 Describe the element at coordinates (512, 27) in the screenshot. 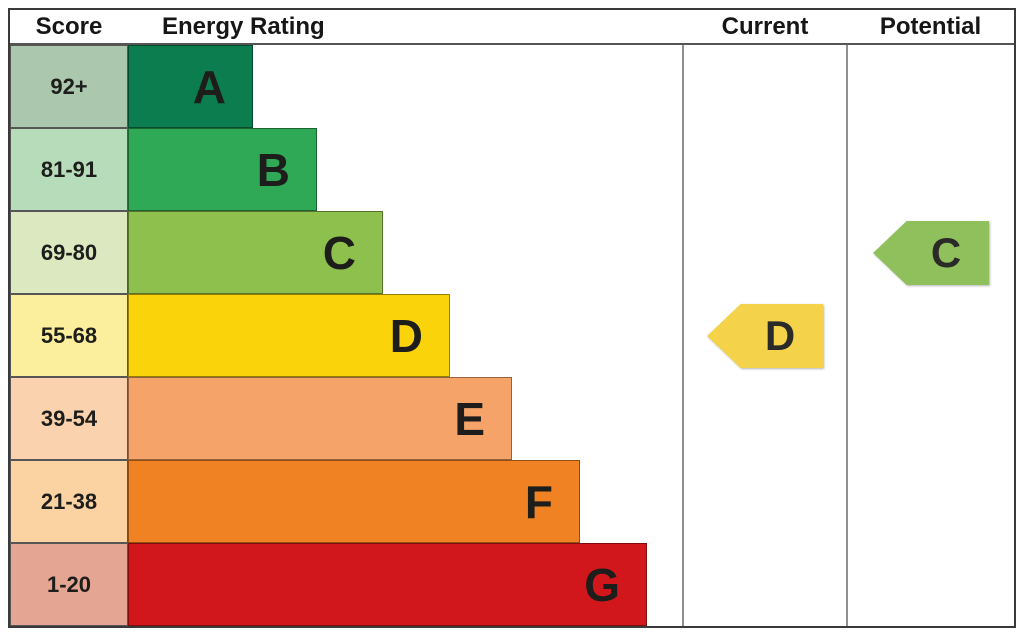

I see `header-row: Score Energy Rating Current Potential` at that location.